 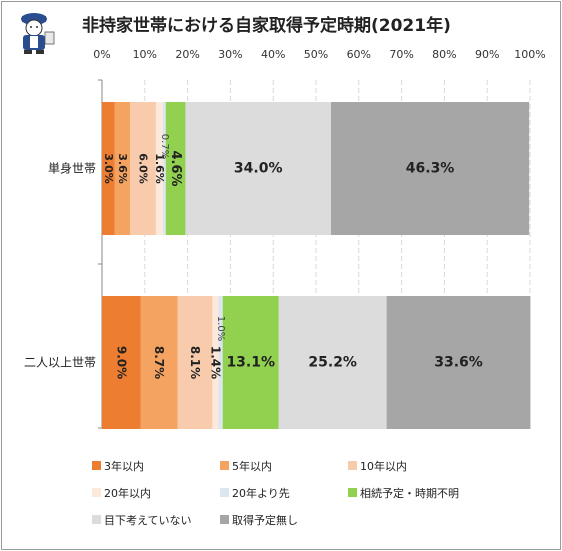 I want to click on data-label: 34.0%, so click(x=258, y=169).